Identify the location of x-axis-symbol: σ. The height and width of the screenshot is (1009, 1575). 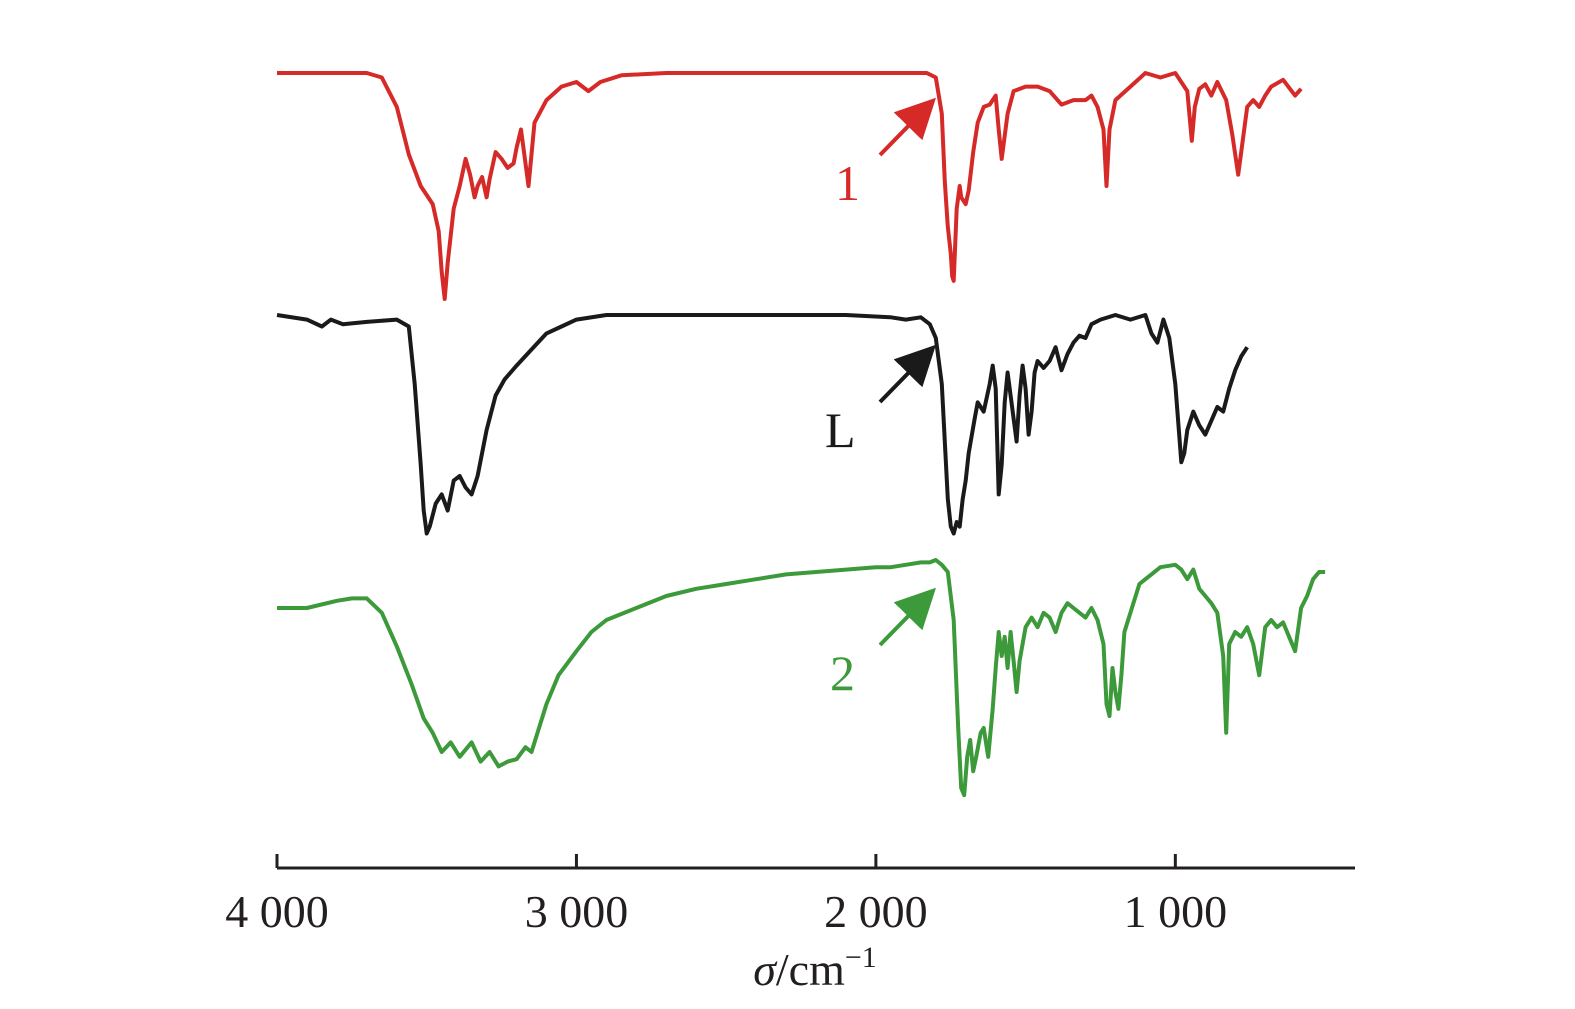
(765, 969).